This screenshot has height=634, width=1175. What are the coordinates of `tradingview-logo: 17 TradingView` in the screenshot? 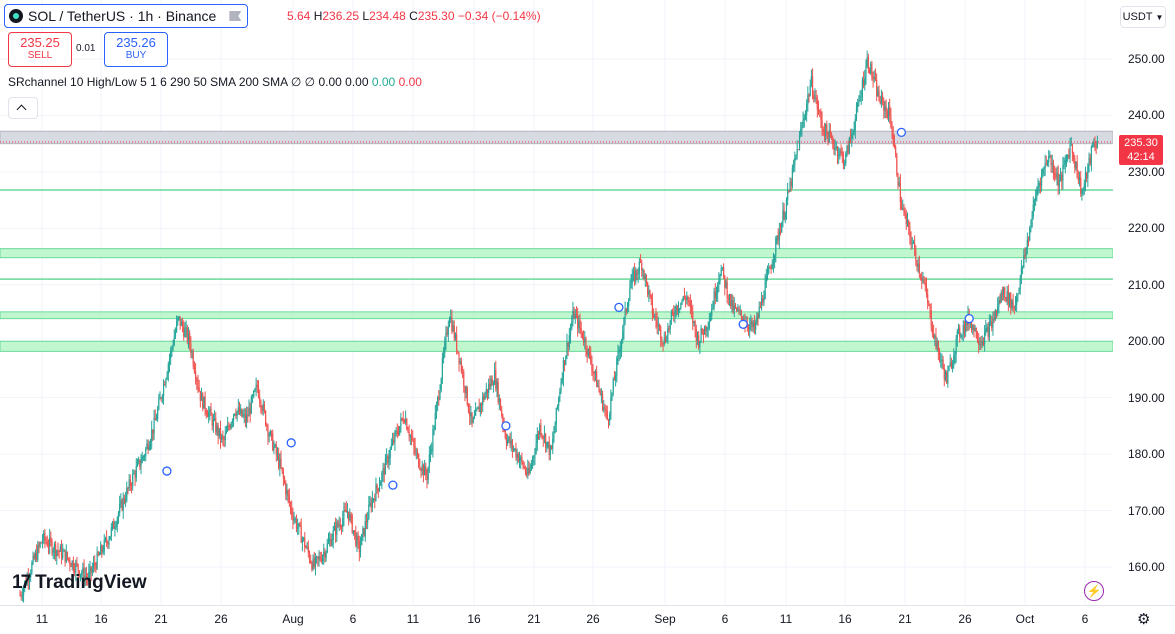 It's located at (79, 583).